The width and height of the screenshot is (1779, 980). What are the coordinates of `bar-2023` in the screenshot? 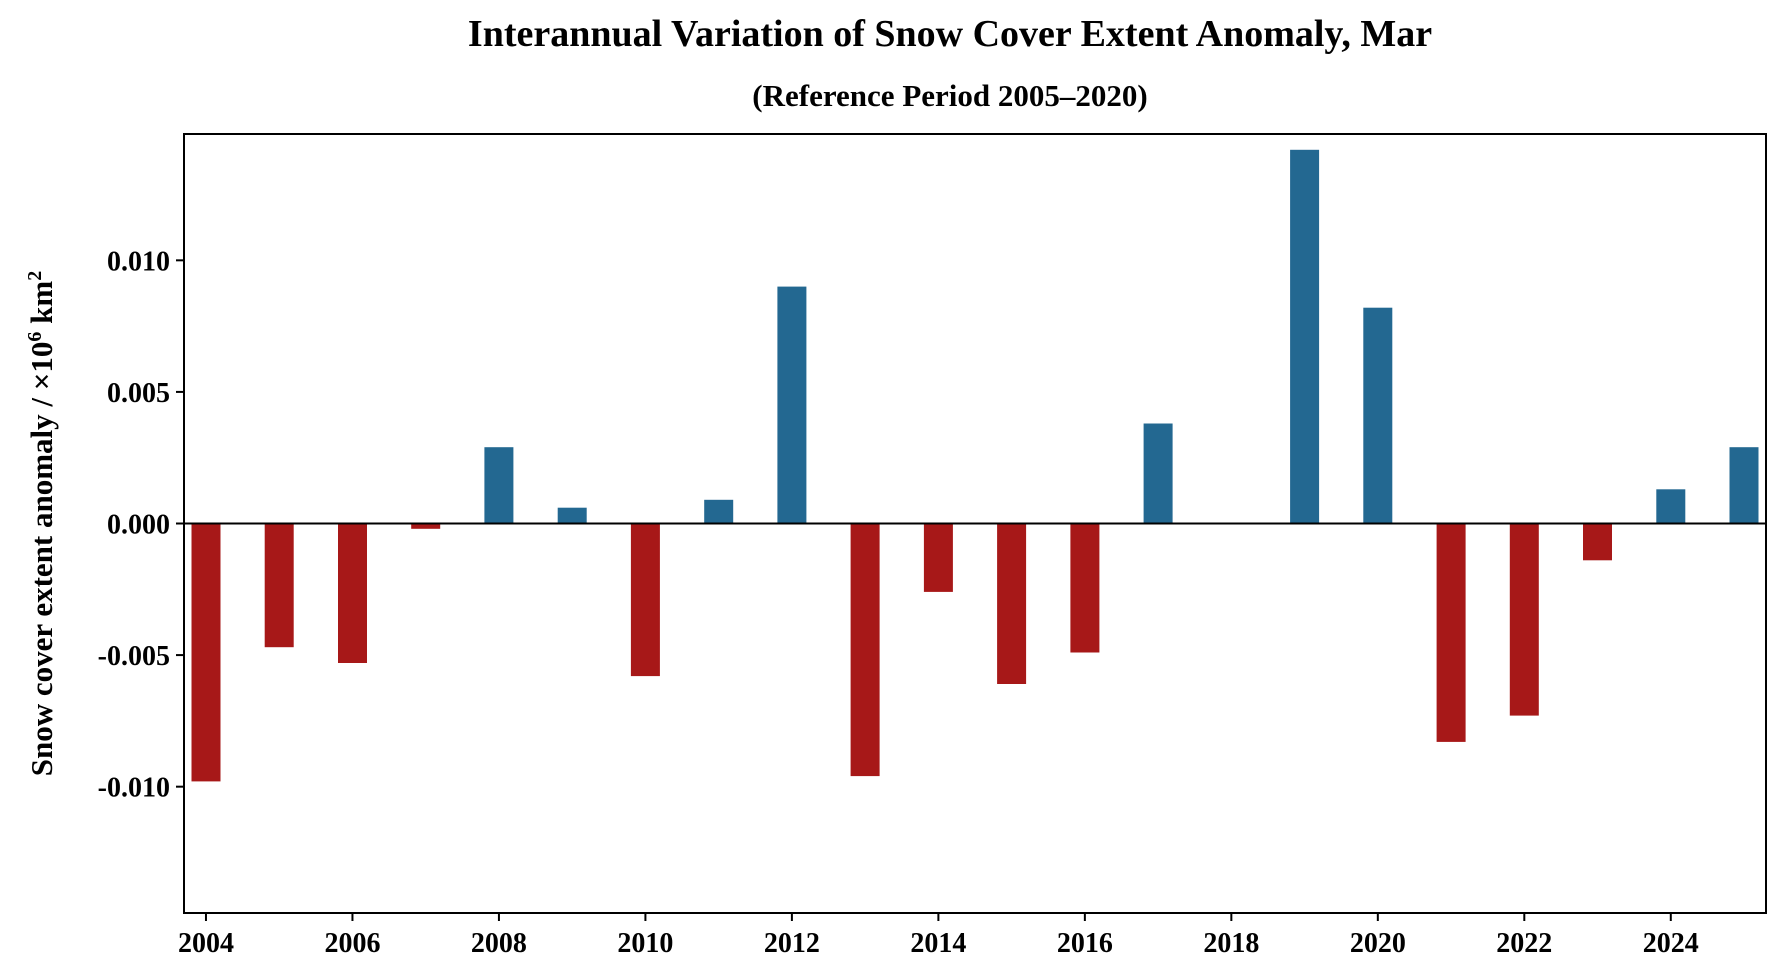 It's located at (1597, 542).